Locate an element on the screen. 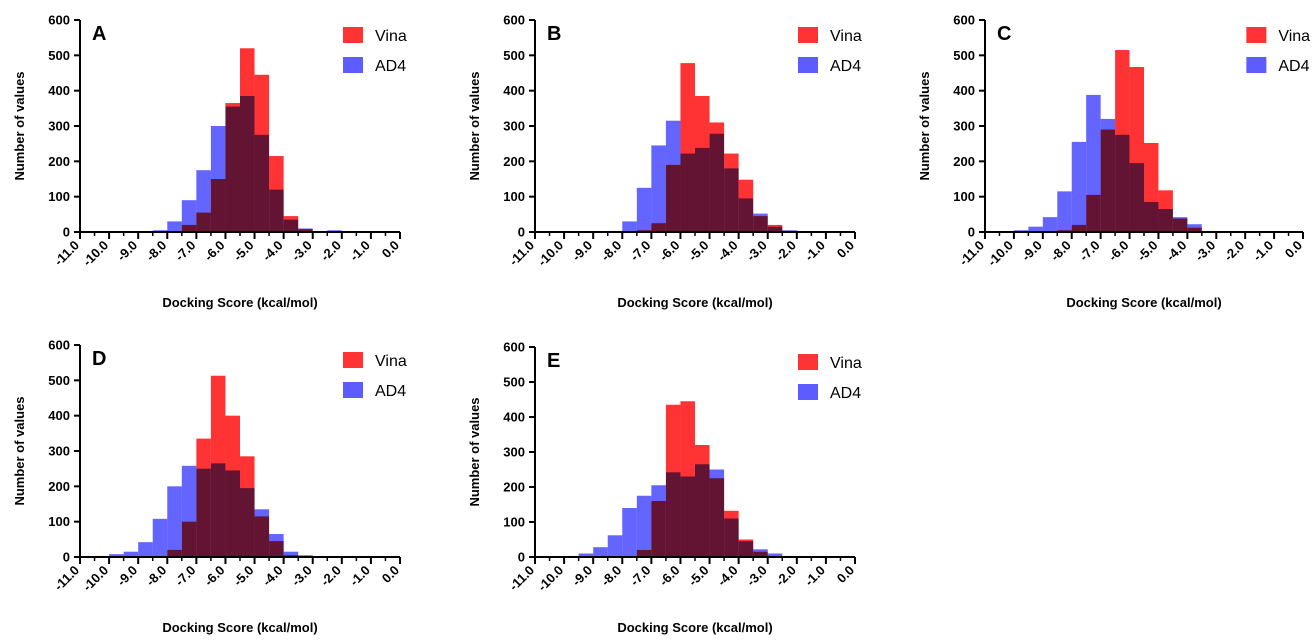  x-tick-label: 0.0 is located at coordinates (845, 249).